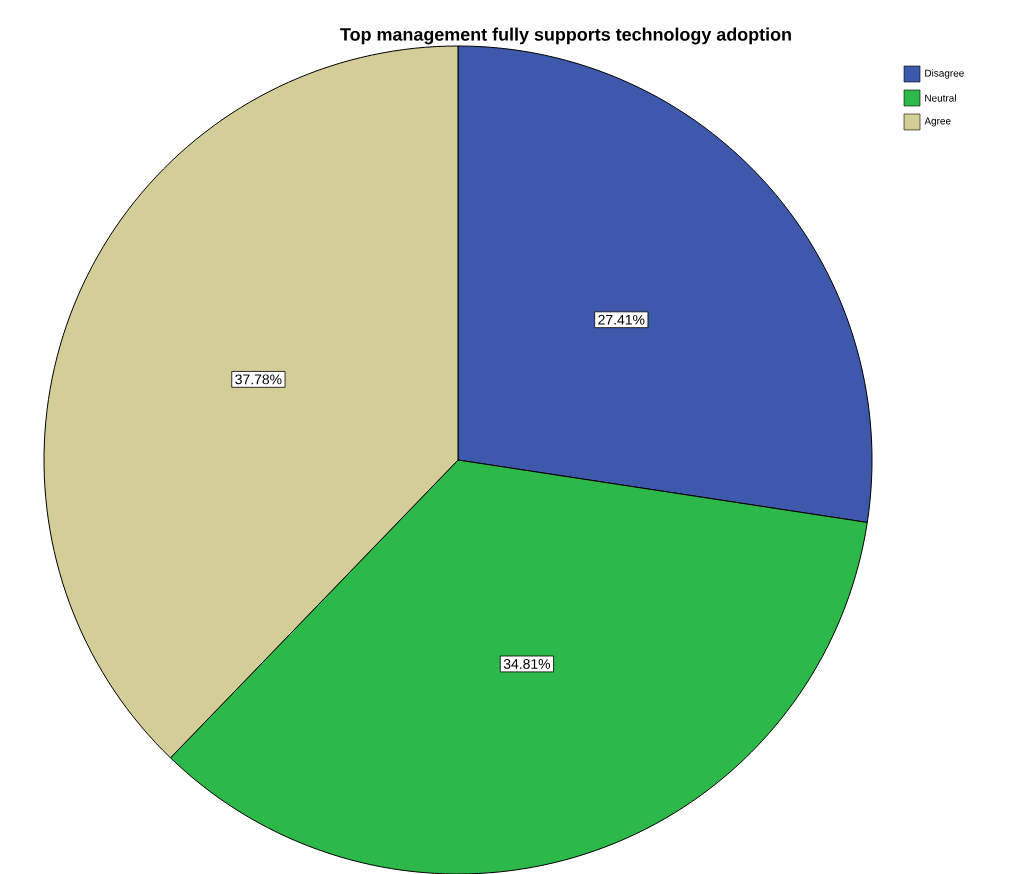 The height and width of the screenshot is (874, 1010). What do you see at coordinates (565, 36) in the screenshot?
I see `chart-title: Top management fully supports technology adoption` at bounding box center [565, 36].